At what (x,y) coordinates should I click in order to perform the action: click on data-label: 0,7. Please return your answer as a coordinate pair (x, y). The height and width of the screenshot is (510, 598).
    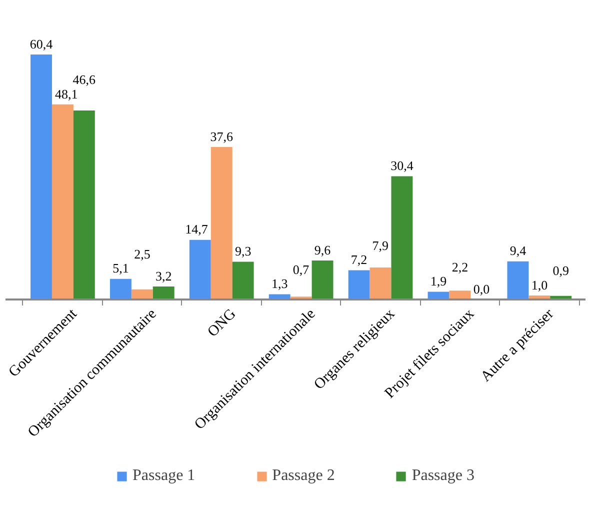
    Looking at the image, I should click on (301, 269).